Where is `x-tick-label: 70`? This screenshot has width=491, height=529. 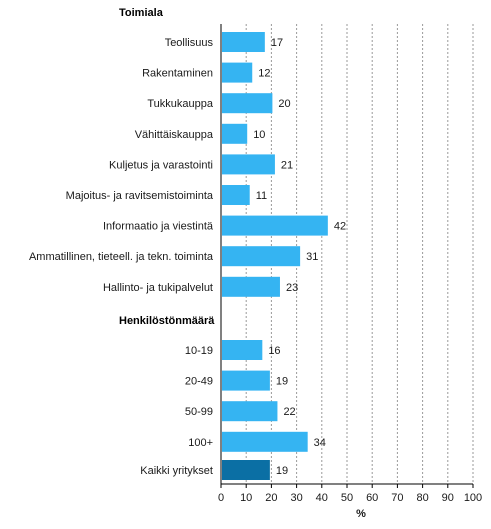 x-tick-label: 70 is located at coordinates (397, 498).